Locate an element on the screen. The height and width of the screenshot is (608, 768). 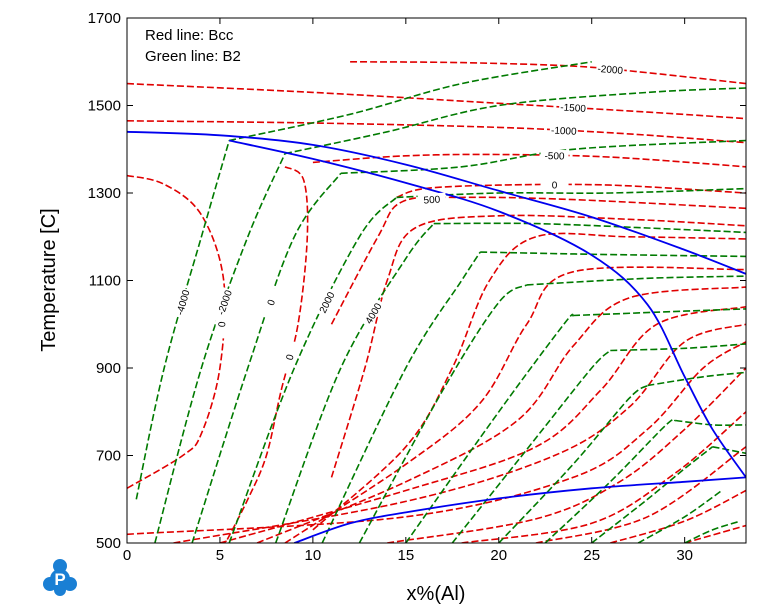
b2-contour-label-2: -2000 is located at coordinates (225, 302).